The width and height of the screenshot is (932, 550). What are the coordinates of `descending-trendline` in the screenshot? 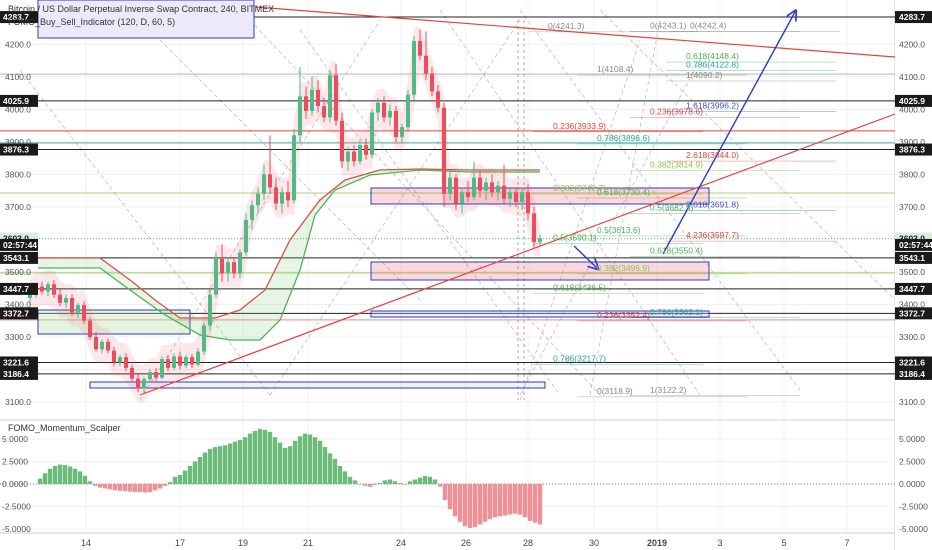 It's located at (575, 32).